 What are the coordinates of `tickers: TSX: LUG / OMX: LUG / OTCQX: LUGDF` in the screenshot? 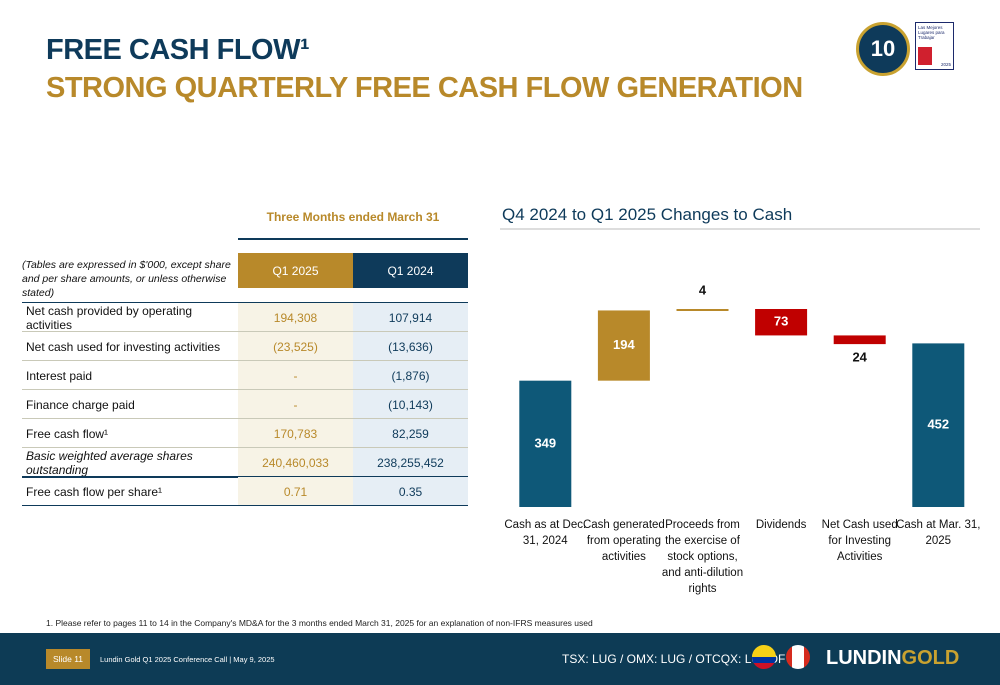 It's located at (674, 659).